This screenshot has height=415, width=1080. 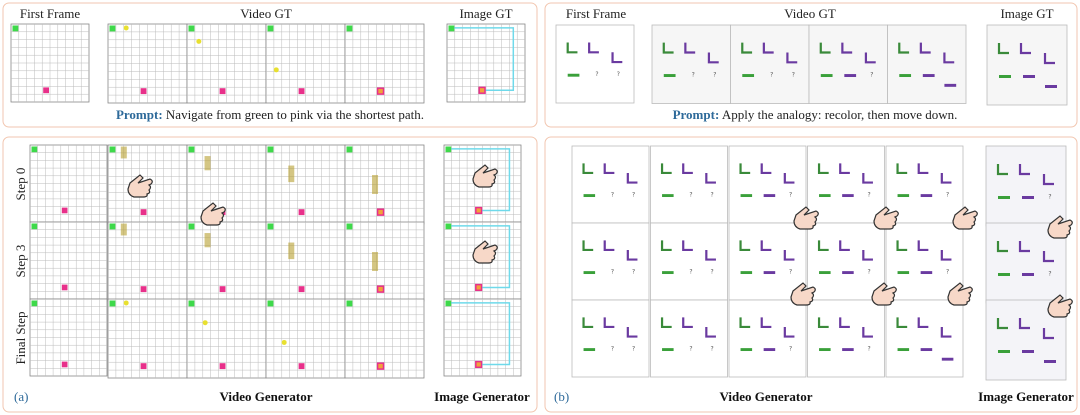 I want to click on panel-label: (a), so click(x=21, y=396).